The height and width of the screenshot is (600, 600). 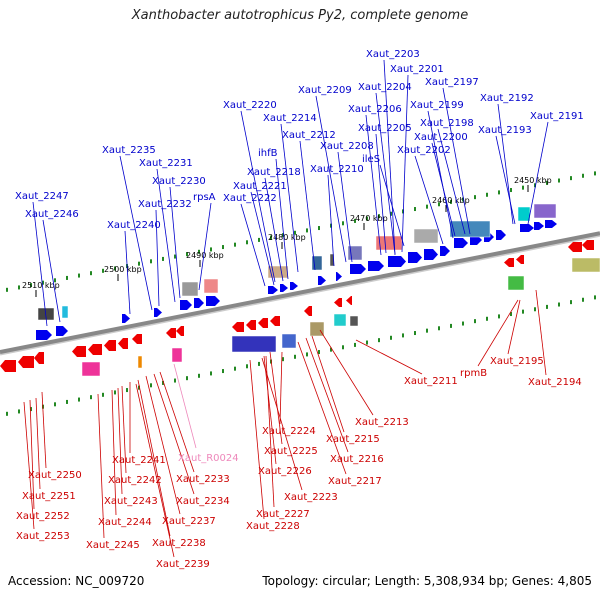 I want to click on forward-gene-label: Xaut_2247, so click(x=42, y=196).